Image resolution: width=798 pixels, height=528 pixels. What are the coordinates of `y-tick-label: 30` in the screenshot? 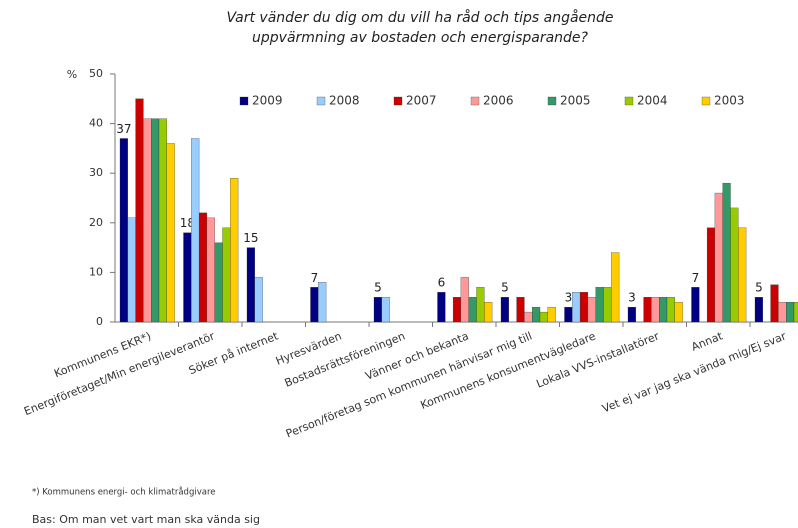 It's located at (96, 172).